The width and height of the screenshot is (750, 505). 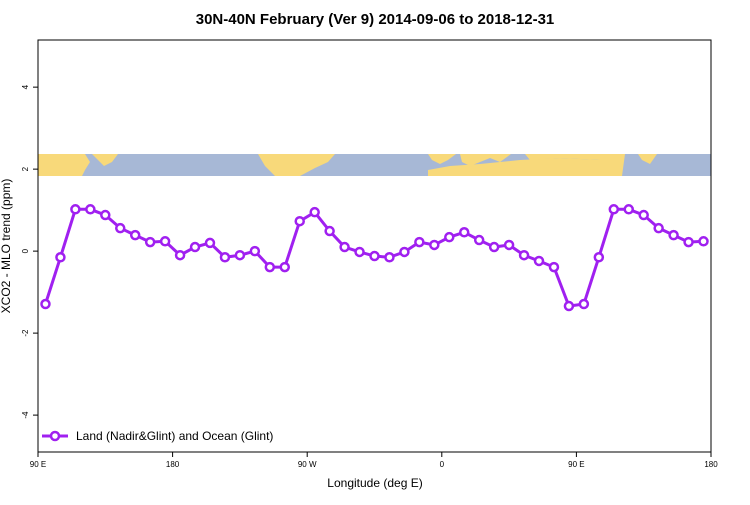 I want to click on legend: Land (Nadir&Glint) and Ocean (Glint), so click(x=157, y=436).